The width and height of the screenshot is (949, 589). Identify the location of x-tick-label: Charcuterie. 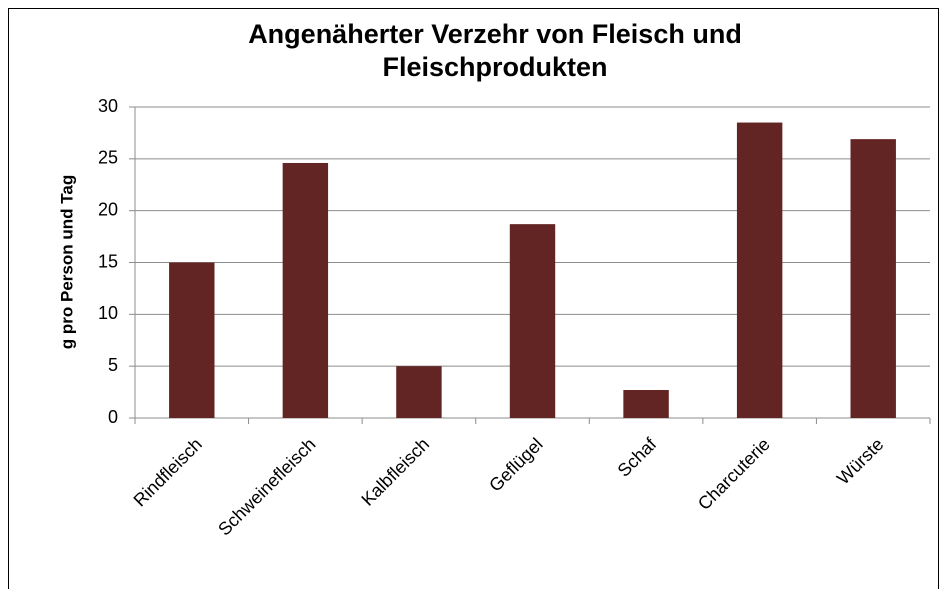
(734, 474).